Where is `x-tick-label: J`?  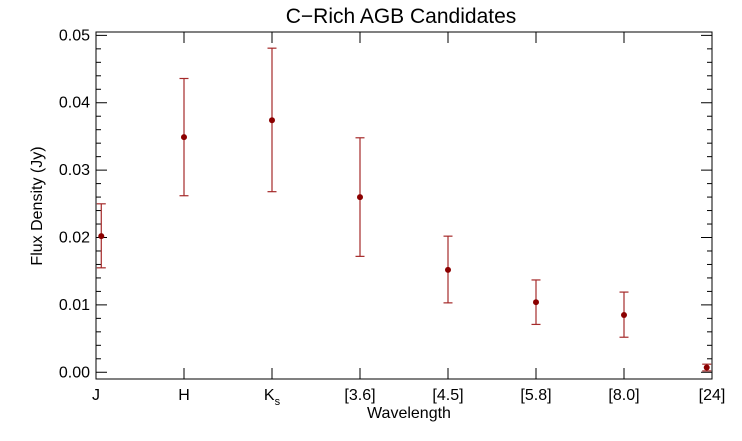 x-tick-label: J is located at coordinates (96, 395).